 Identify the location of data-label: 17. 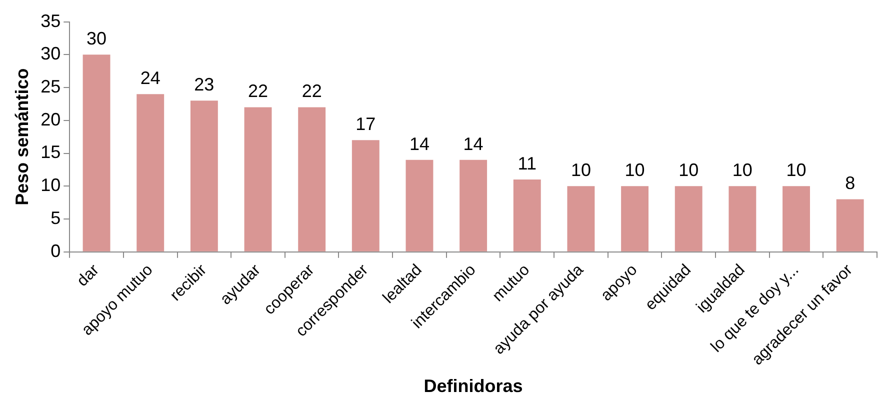
(366, 124).